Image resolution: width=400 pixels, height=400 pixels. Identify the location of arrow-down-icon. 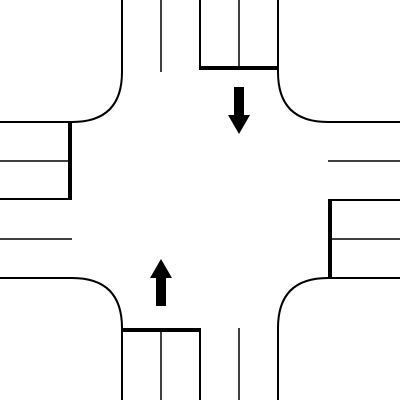
(239, 110).